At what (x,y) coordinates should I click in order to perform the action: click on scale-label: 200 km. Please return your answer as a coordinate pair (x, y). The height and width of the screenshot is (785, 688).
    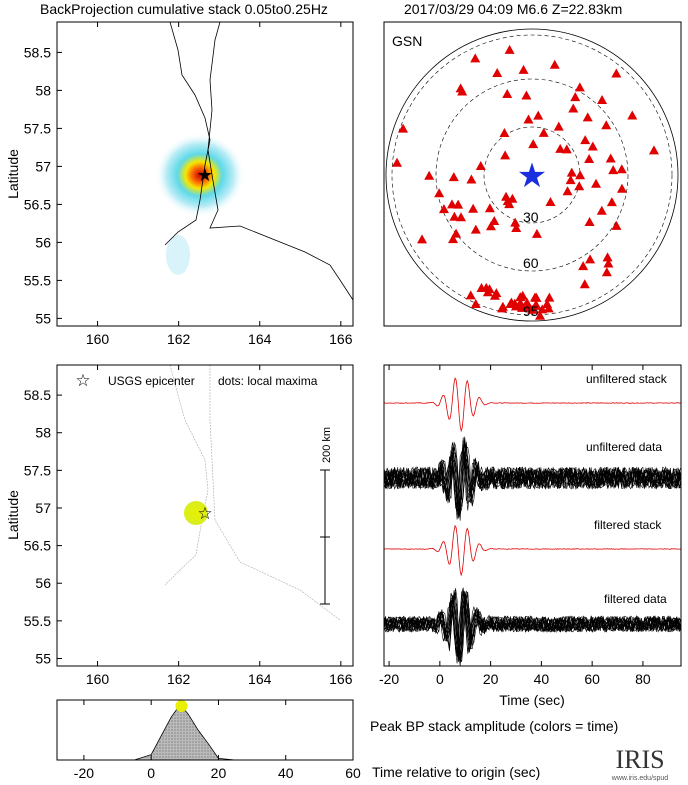
    Looking at the image, I should click on (327, 445).